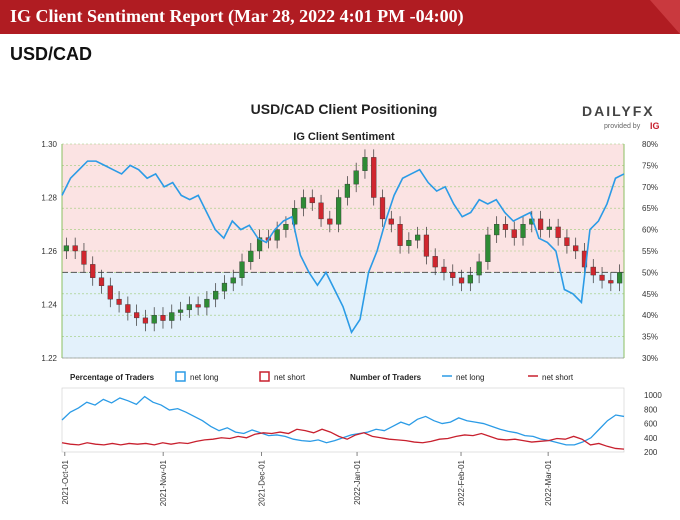 This screenshot has width=680, height=520. I want to click on legend-net-short-label: net short, so click(290, 377).